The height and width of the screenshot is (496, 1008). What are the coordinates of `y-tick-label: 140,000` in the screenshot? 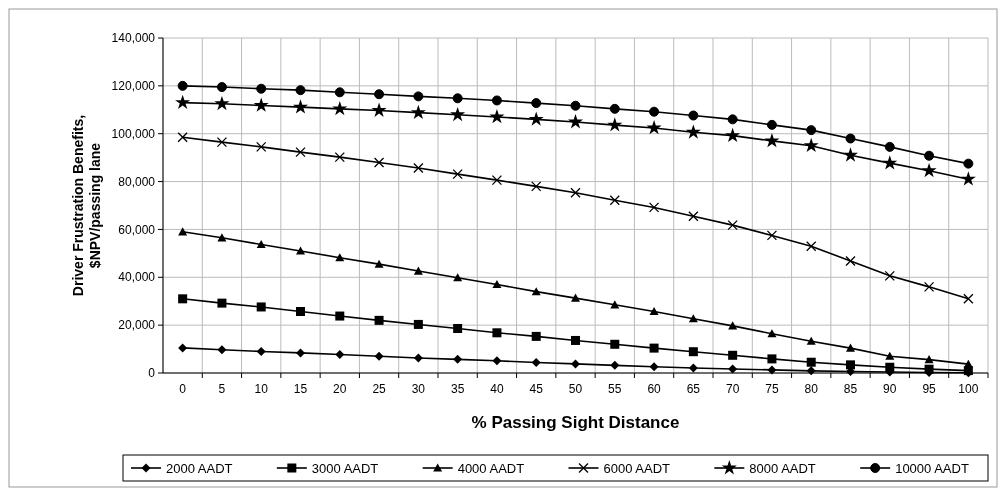 It's located at (133, 38).